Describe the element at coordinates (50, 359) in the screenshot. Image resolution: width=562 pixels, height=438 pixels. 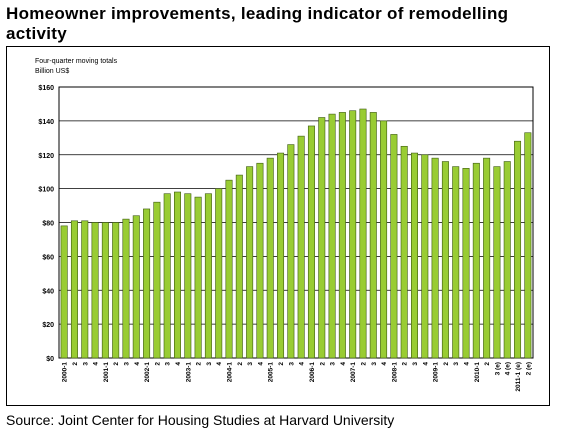
I see `y-tick-label: $0` at that location.